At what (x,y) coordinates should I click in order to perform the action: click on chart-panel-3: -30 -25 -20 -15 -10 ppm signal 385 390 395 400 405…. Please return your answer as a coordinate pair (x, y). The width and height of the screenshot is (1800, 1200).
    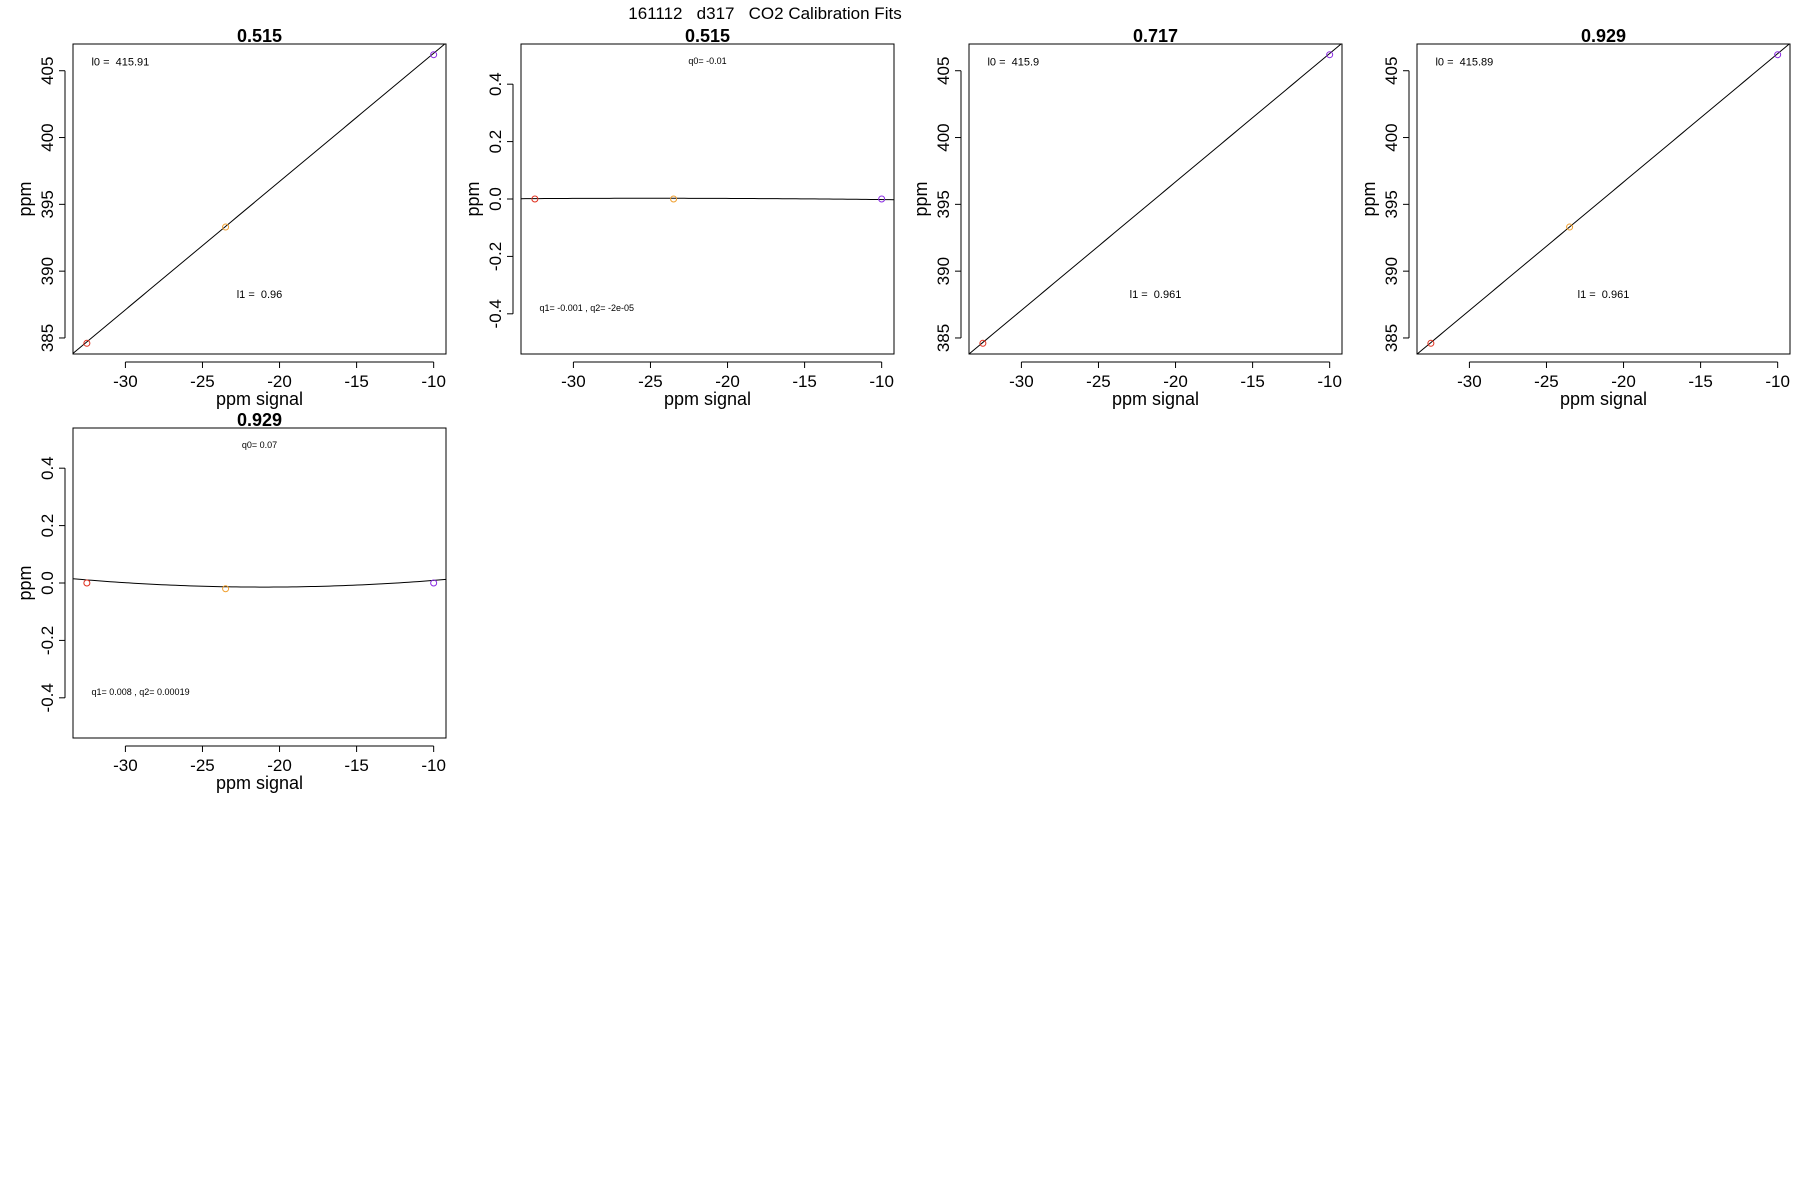
    Looking at the image, I should click on (1127, 217).